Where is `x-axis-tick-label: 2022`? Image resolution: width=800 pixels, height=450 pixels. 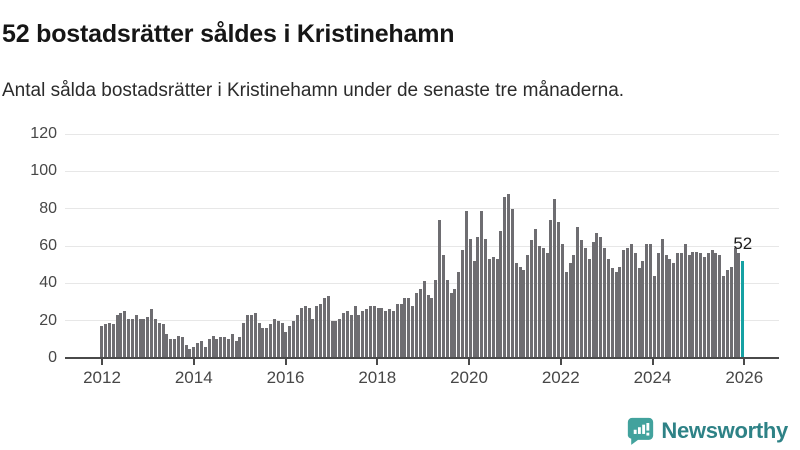 x-axis-tick-label: 2022 is located at coordinates (560, 377).